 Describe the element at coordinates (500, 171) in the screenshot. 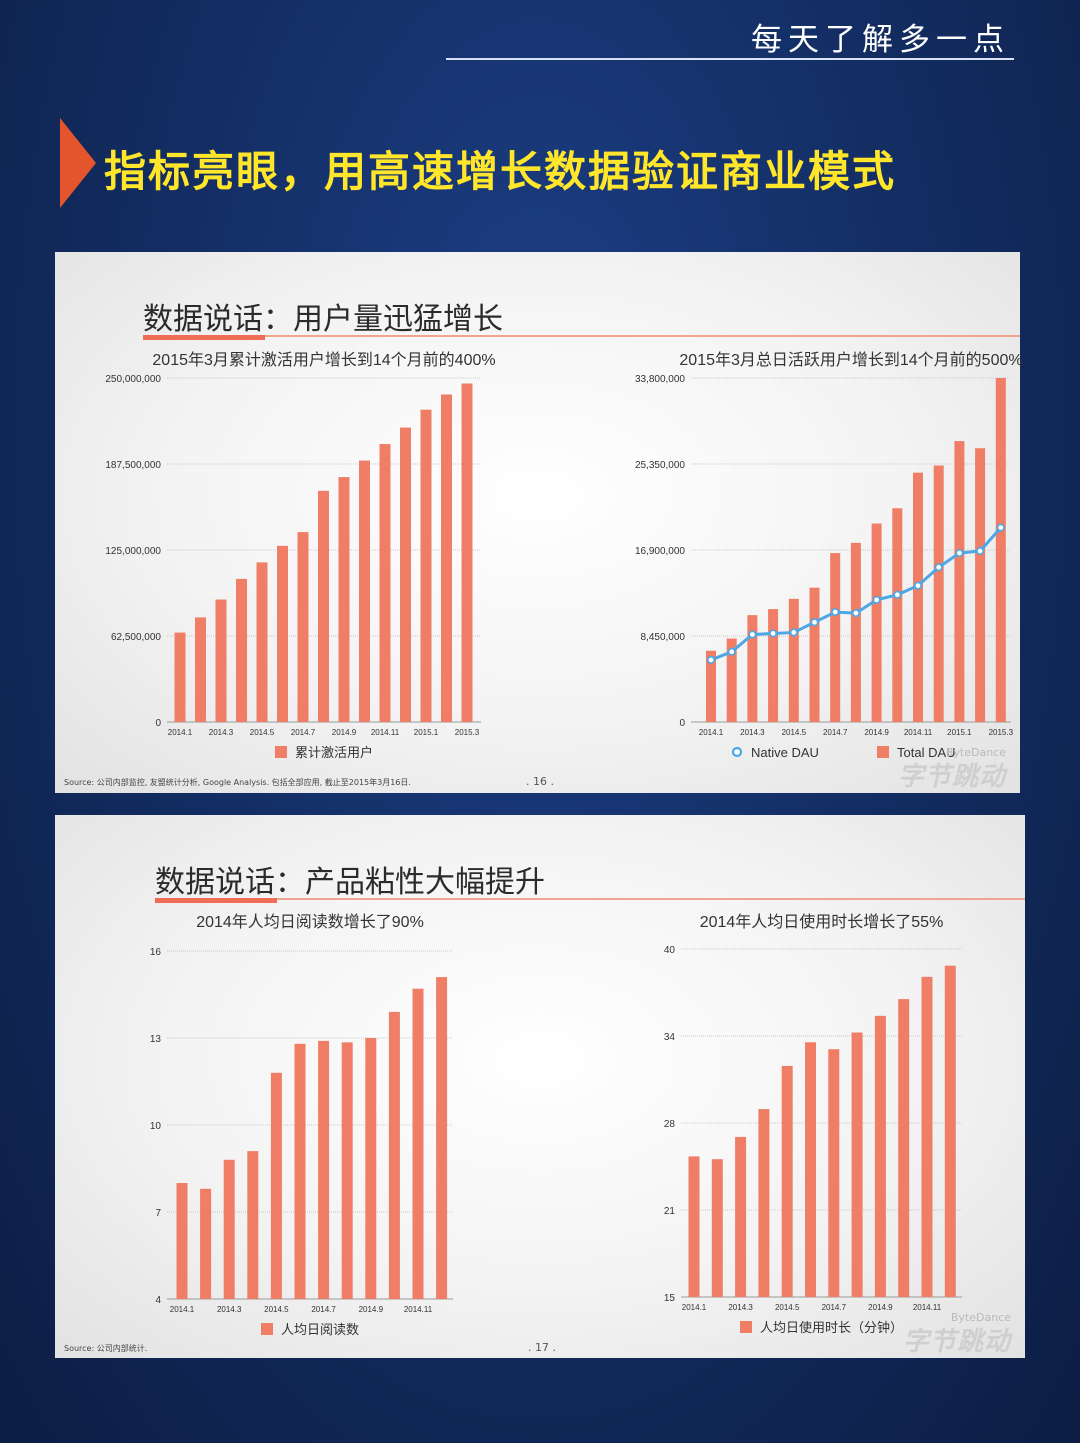

I see `headline: 指标亮眼，用高速增长数据验证商业模式` at that location.